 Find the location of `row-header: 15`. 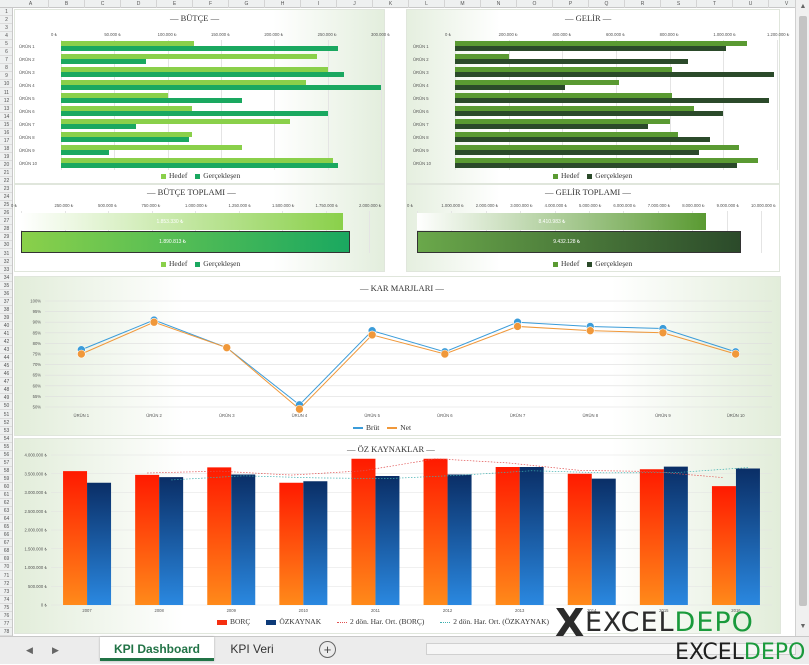

row-header: 15 is located at coordinates (6, 125).